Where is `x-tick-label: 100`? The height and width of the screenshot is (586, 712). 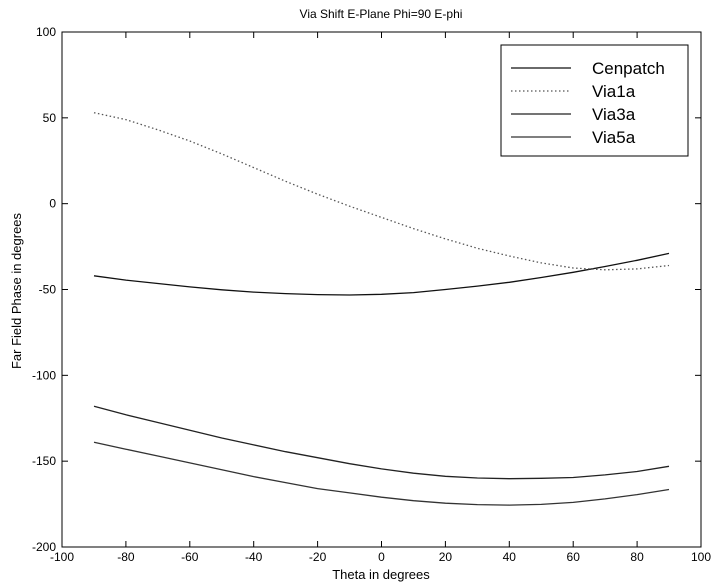
x-tick-label: 100 is located at coordinates (701, 557).